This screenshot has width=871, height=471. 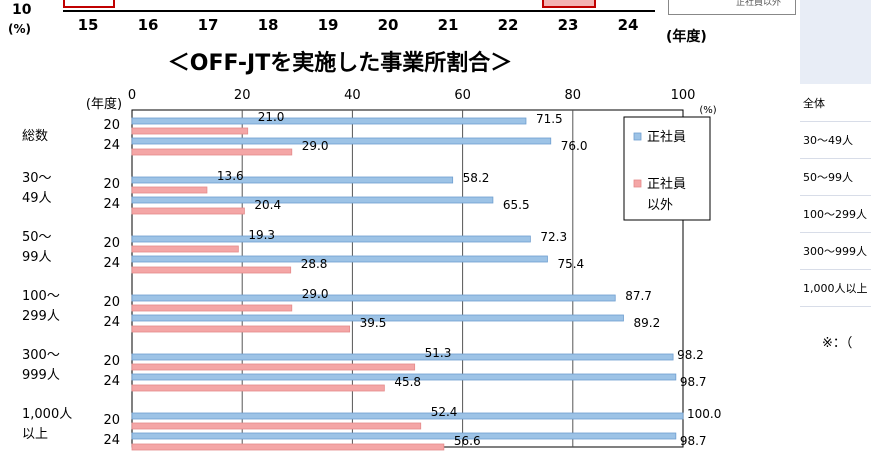 What do you see at coordinates (516, 205) in the screenshot?
I see `data-label-regular: 65.5` at bounding box center [516, 205].